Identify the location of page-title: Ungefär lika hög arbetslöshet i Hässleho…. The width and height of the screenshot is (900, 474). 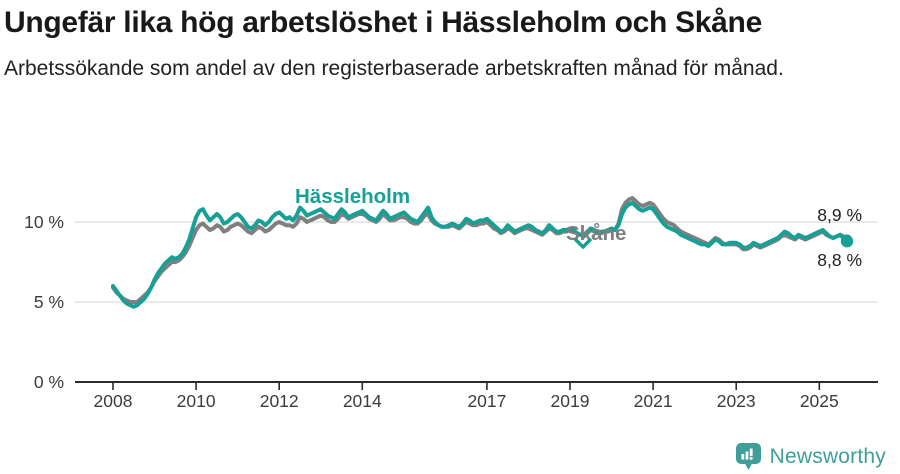
(383, 22).